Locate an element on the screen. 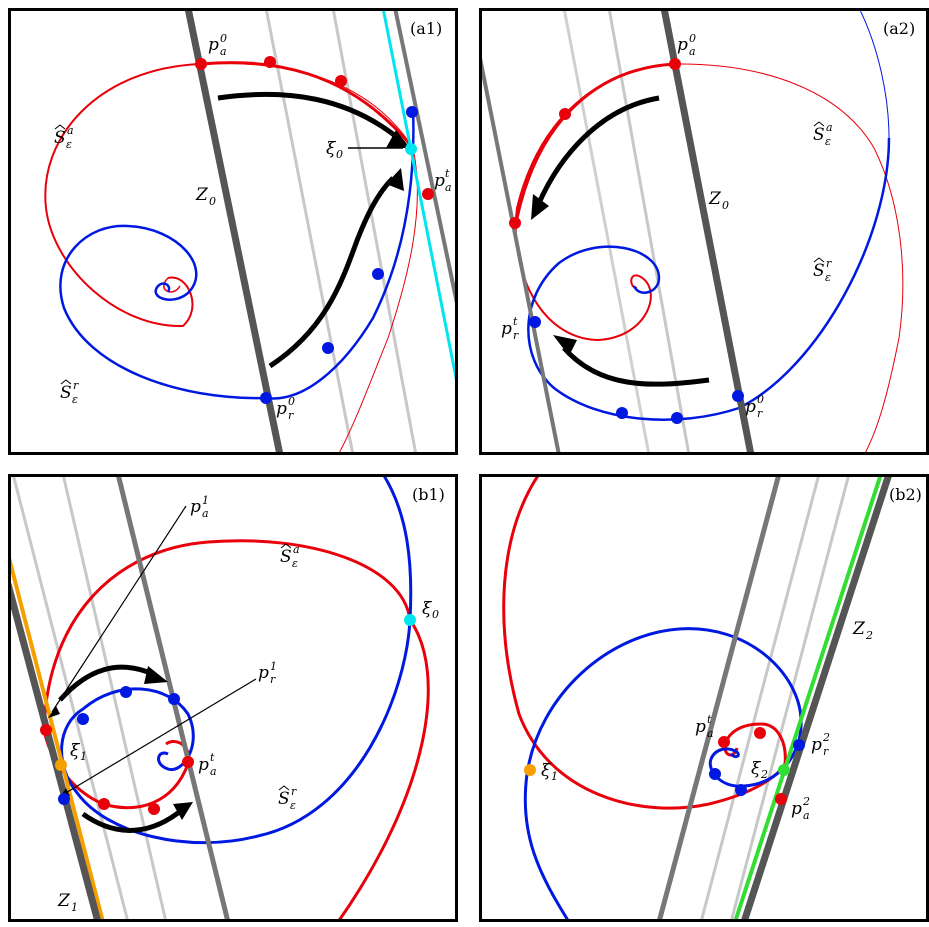 The width and height of the screenshot is (929, 927). label-pr2: p r2 is located at coordinates (820, 744).